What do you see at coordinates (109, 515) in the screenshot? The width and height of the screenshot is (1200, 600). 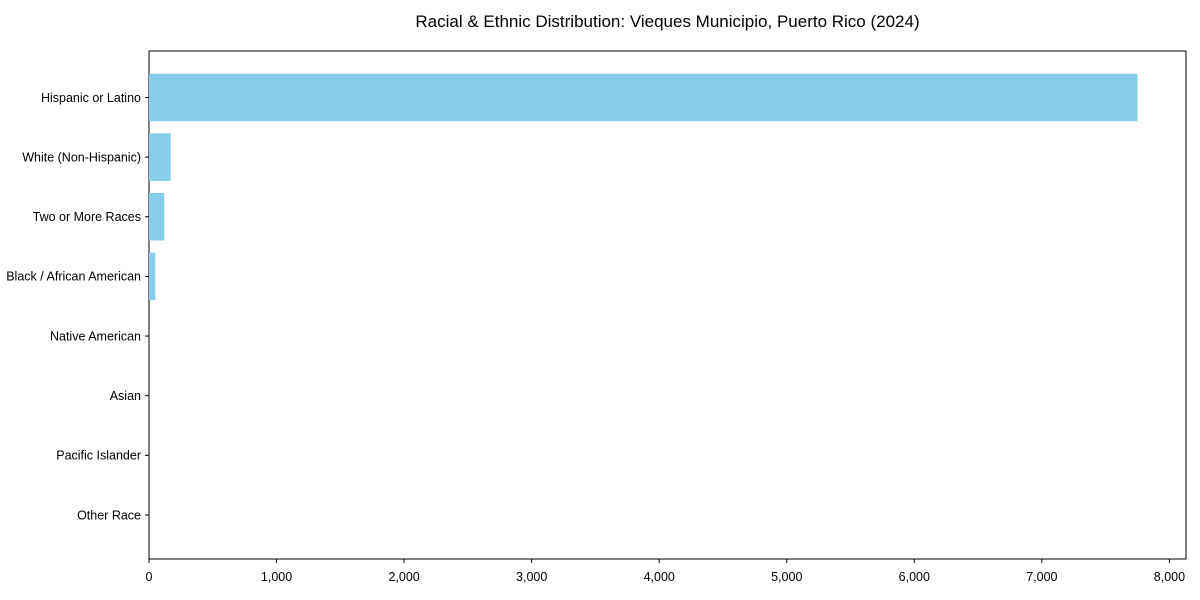 I see `y-axis-label: Other Race` at bounding box center [109, 515].